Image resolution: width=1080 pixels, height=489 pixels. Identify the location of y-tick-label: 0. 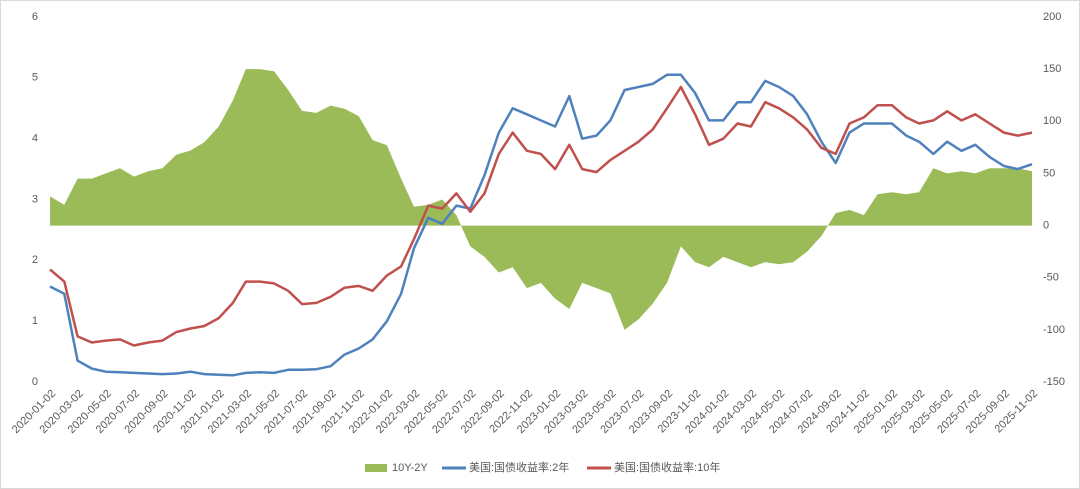
(35, 382).